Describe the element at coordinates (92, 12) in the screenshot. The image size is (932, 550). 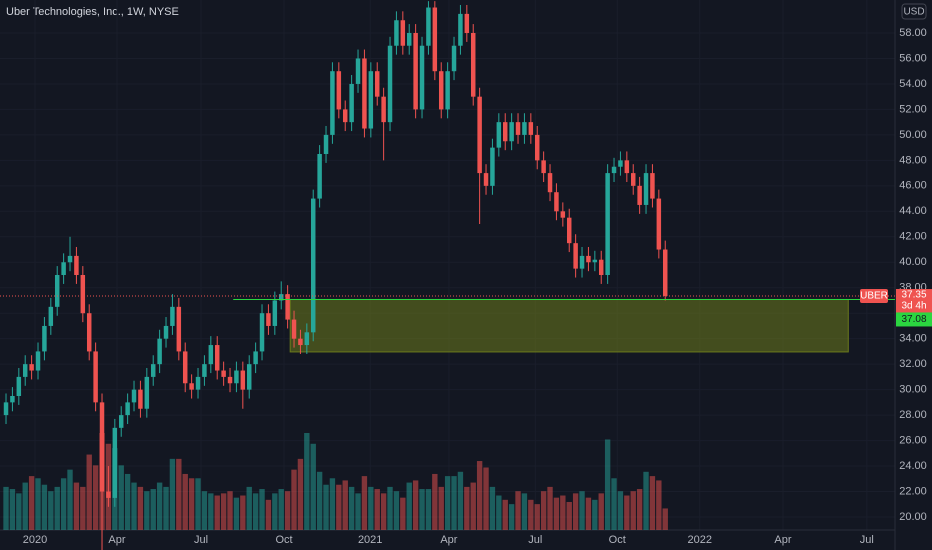
I see `chart-title: Uber Technologies, Inc., 1W, NYSE` at that location.